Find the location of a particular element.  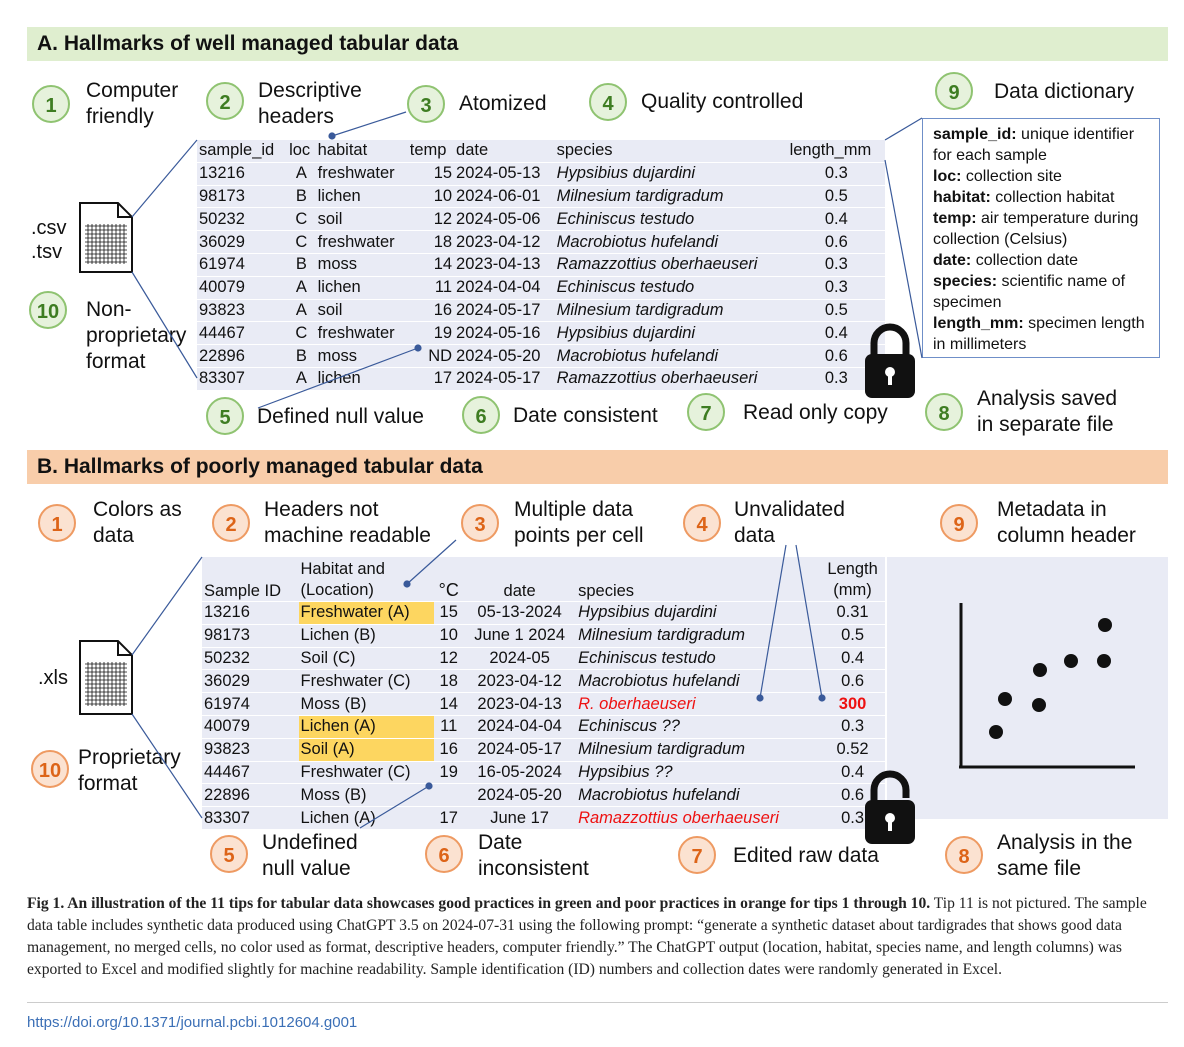

file-extension-xls: .xls is located at coordinates (53, 678).